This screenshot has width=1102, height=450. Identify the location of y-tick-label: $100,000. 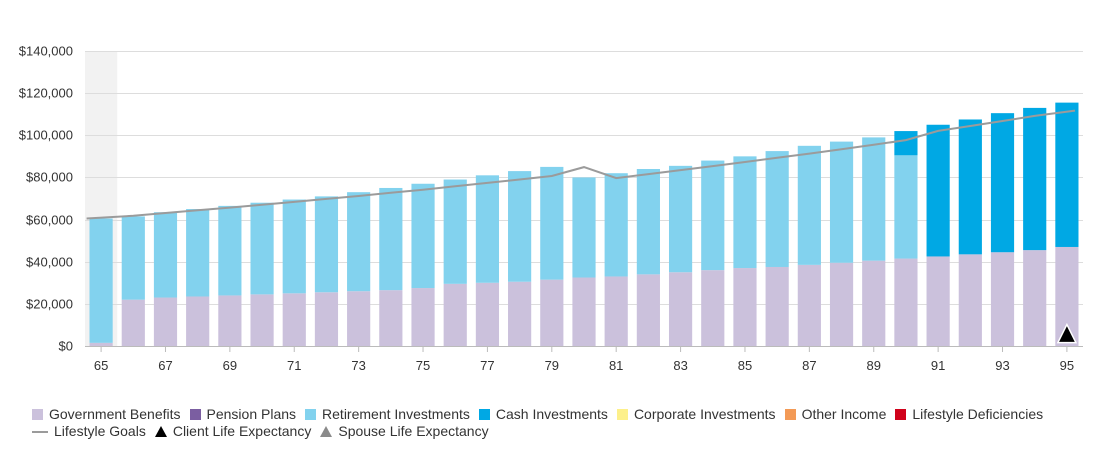
(46, 135).